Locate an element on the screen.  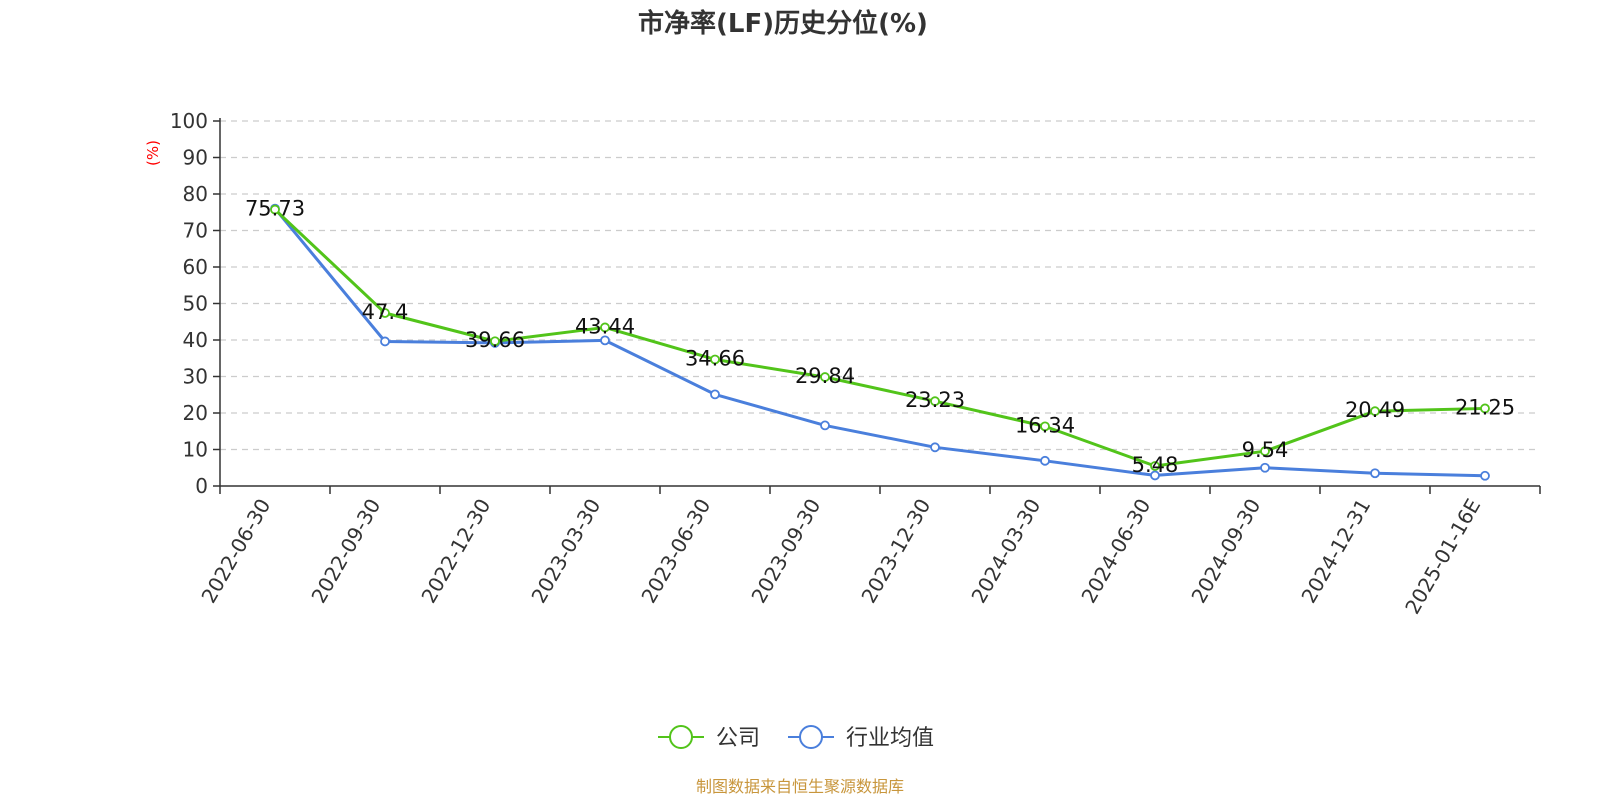
data-label: 43.44 is located at coordinates (605, 326).